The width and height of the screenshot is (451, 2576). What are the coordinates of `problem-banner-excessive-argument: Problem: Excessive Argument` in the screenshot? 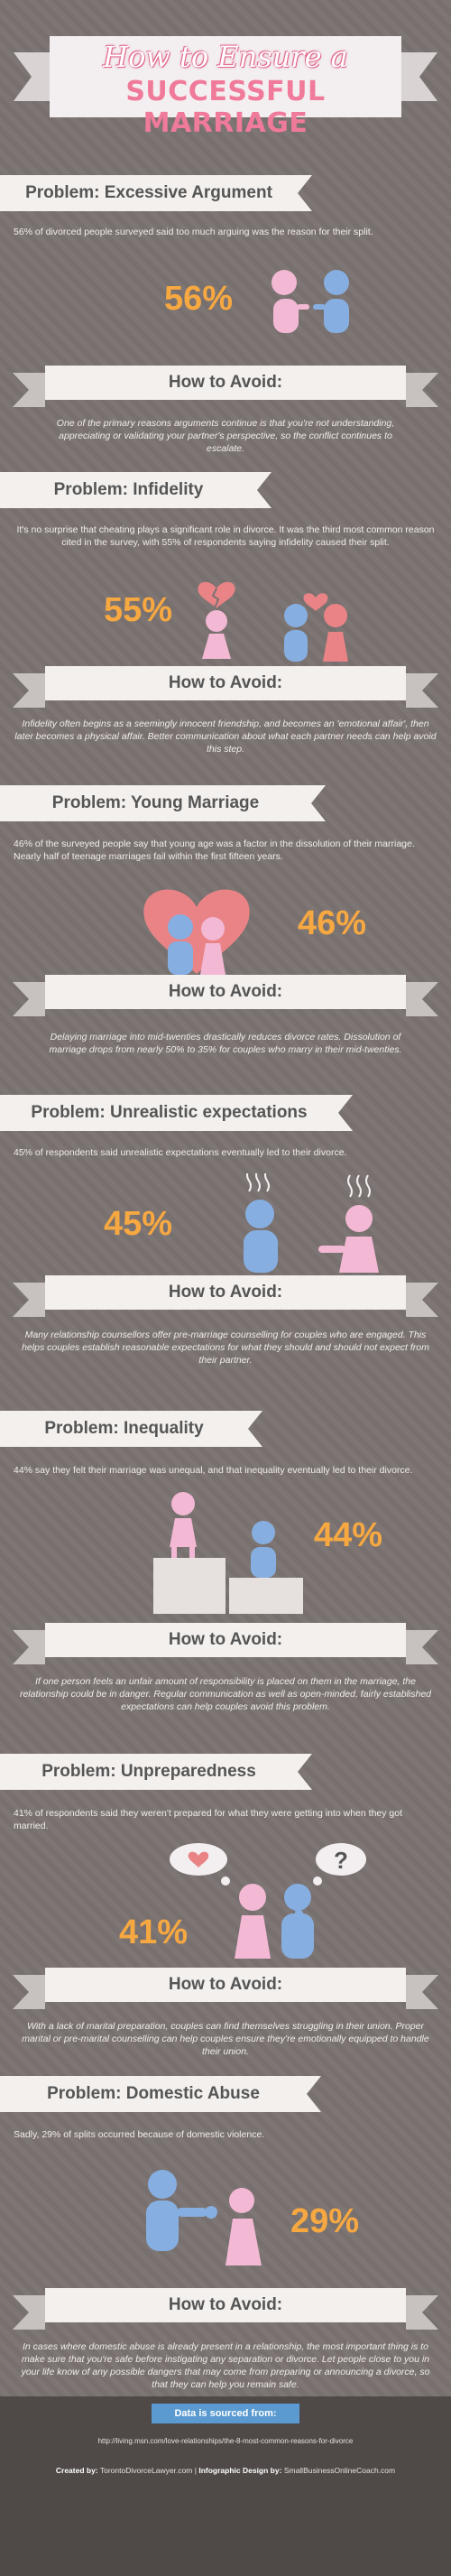 It's located at (156, 193).